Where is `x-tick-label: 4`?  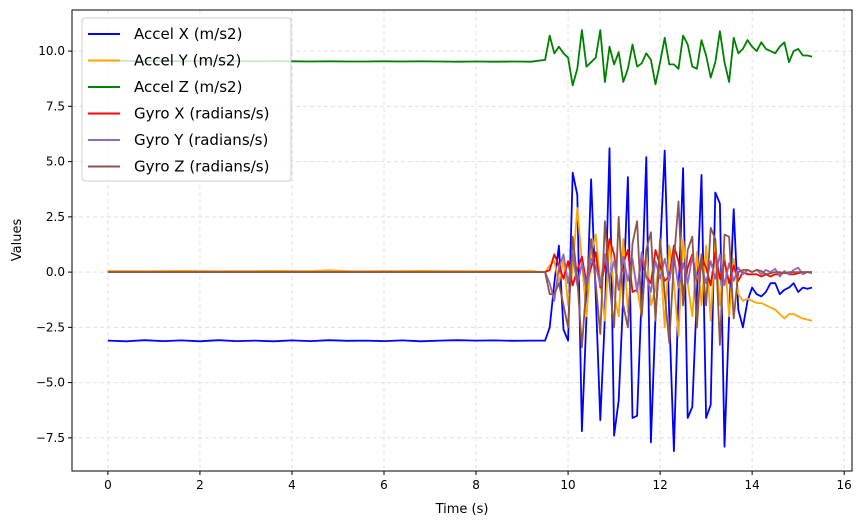
x-tick-label: 4 is located at coordinates (292, 485).